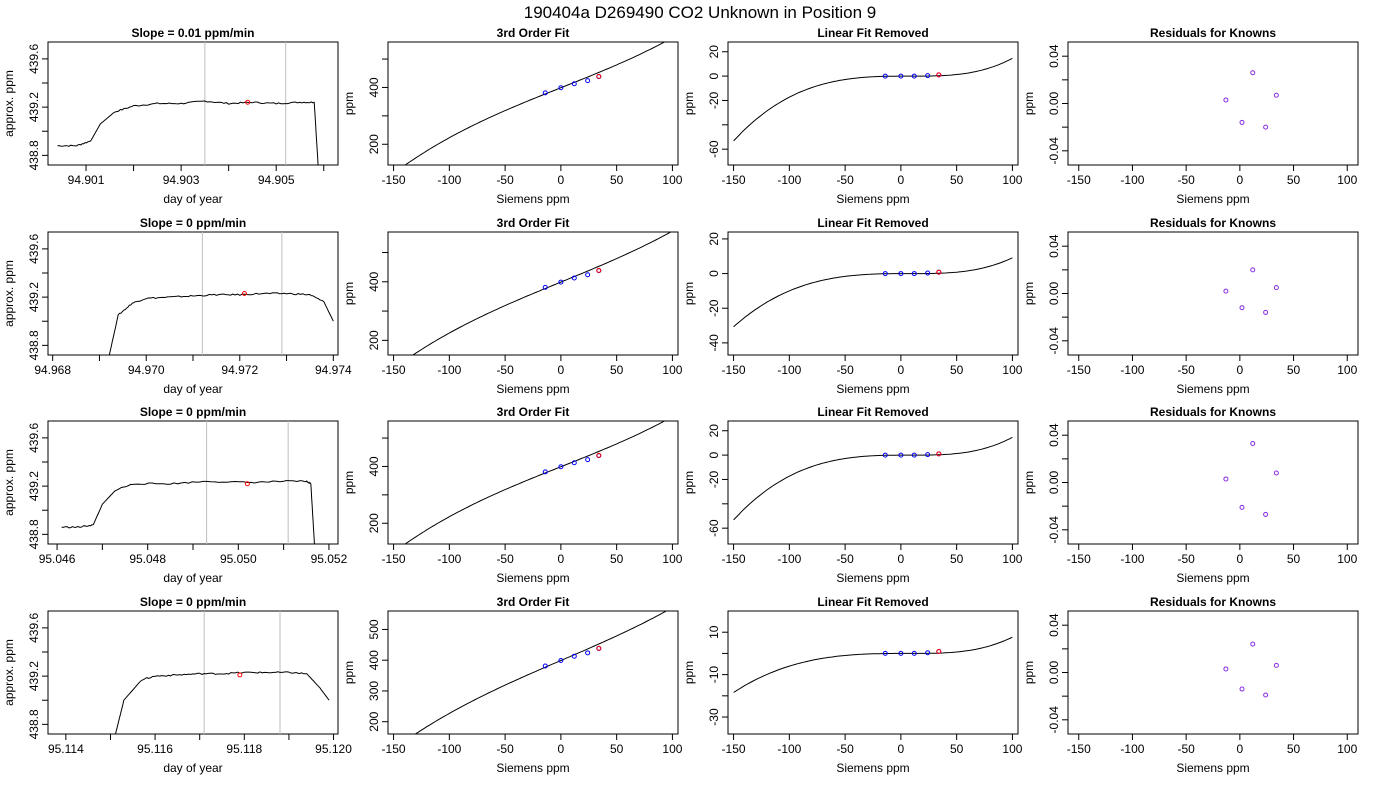 This screenshot has height=800, width=1400. Describe the element at coordinates (374, 691) in the screenshot. I see `y-tick-label: 300` at that location.